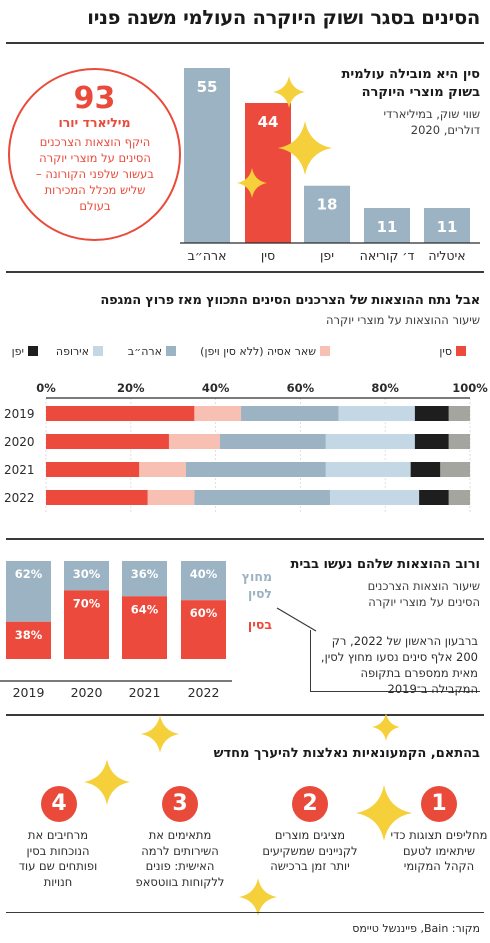  What do you see at coordinates (28, 591) in the screenshot?
I see `column-abroad-2019` at bounding box center [28, 591].